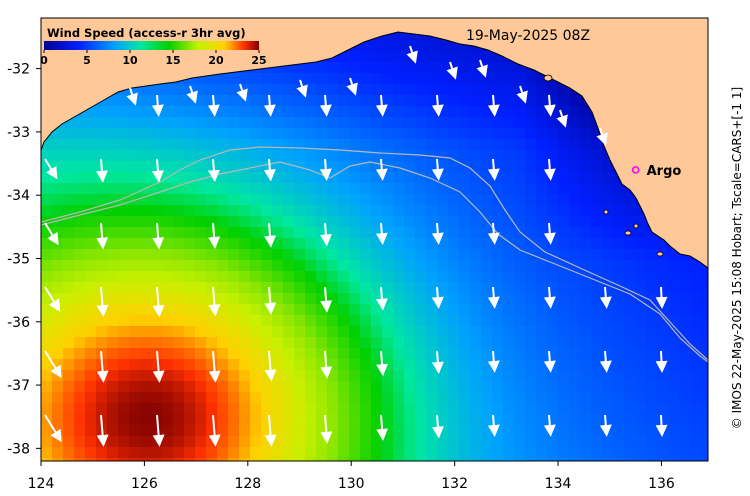 The width and height of the screenshot is (750, 496). What do you see at coordinates (18, 133) in the screenshot?
I see `y-tick-label: -33` at bounding box center [18, 133].